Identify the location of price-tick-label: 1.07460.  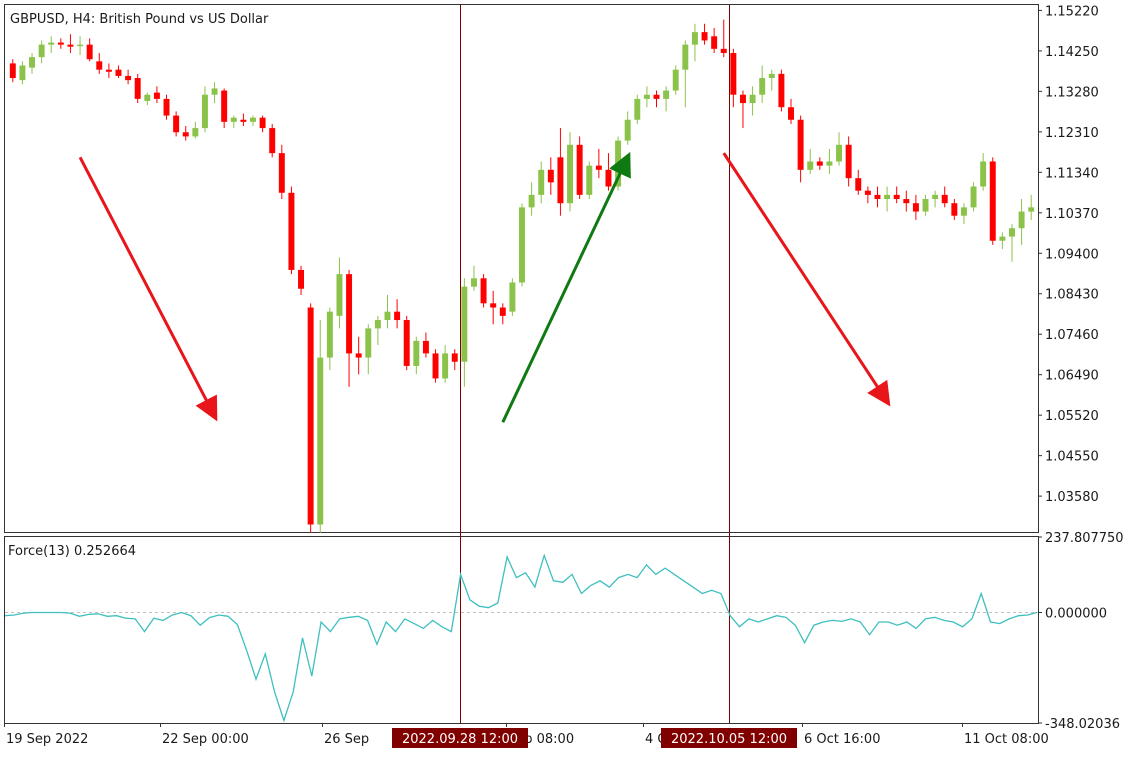
(1072, 335).